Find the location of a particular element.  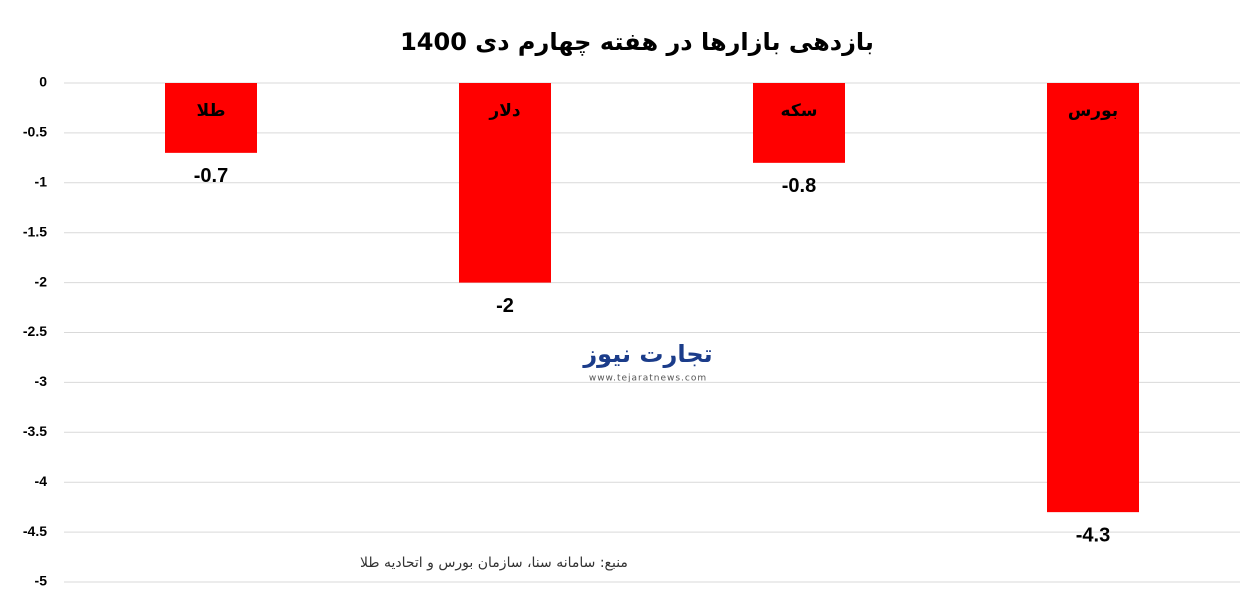

y-tick-label: 0 is located at coordinates (43, 82).